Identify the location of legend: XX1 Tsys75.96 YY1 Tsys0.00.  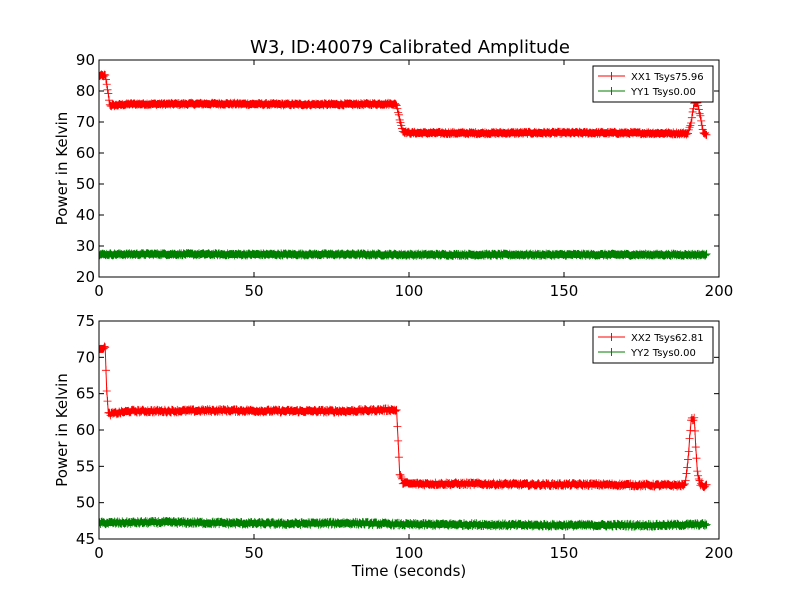
(653, 84).